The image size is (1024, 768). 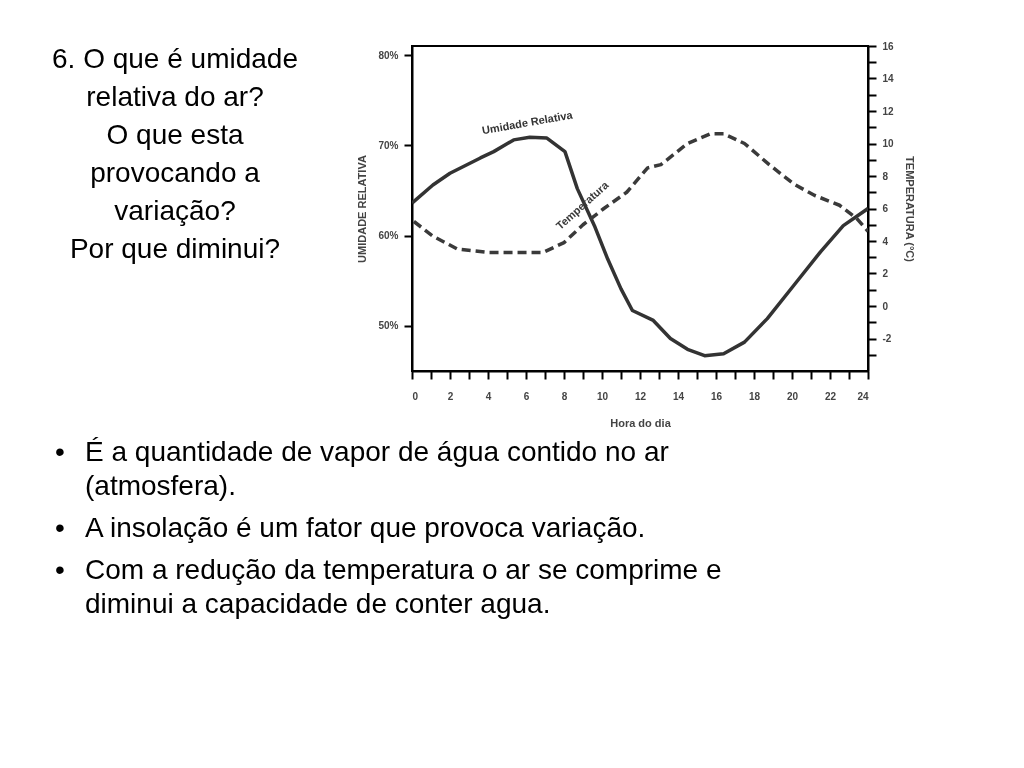 I want to click on x-tick-label: 10, so click(x=602, y=396).